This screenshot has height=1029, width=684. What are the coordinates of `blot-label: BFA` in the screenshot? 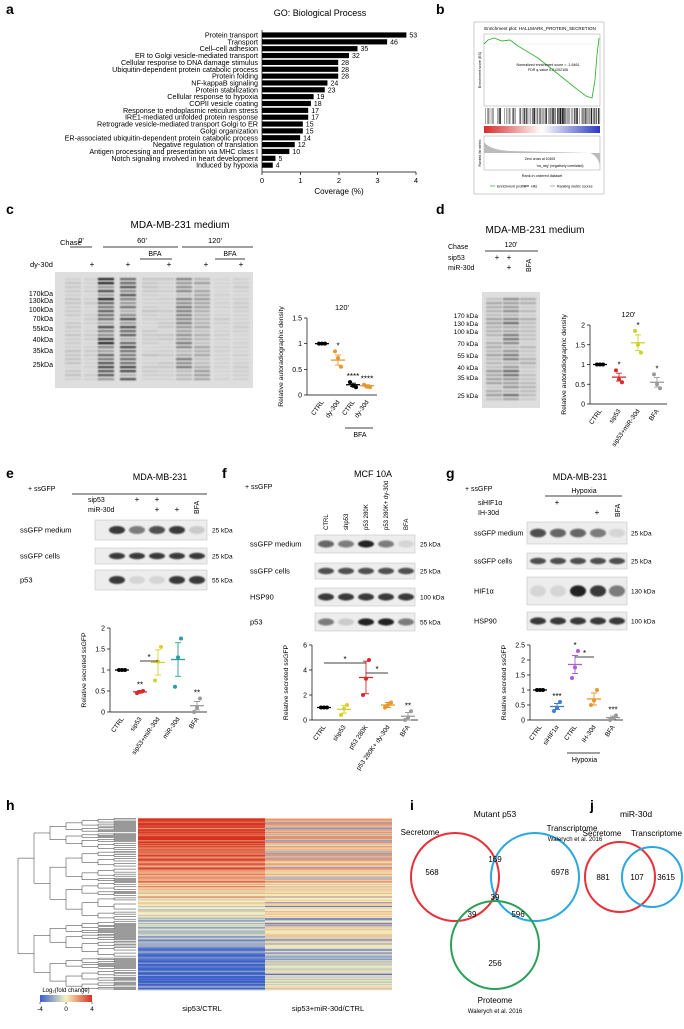 It's located at (230, 254).